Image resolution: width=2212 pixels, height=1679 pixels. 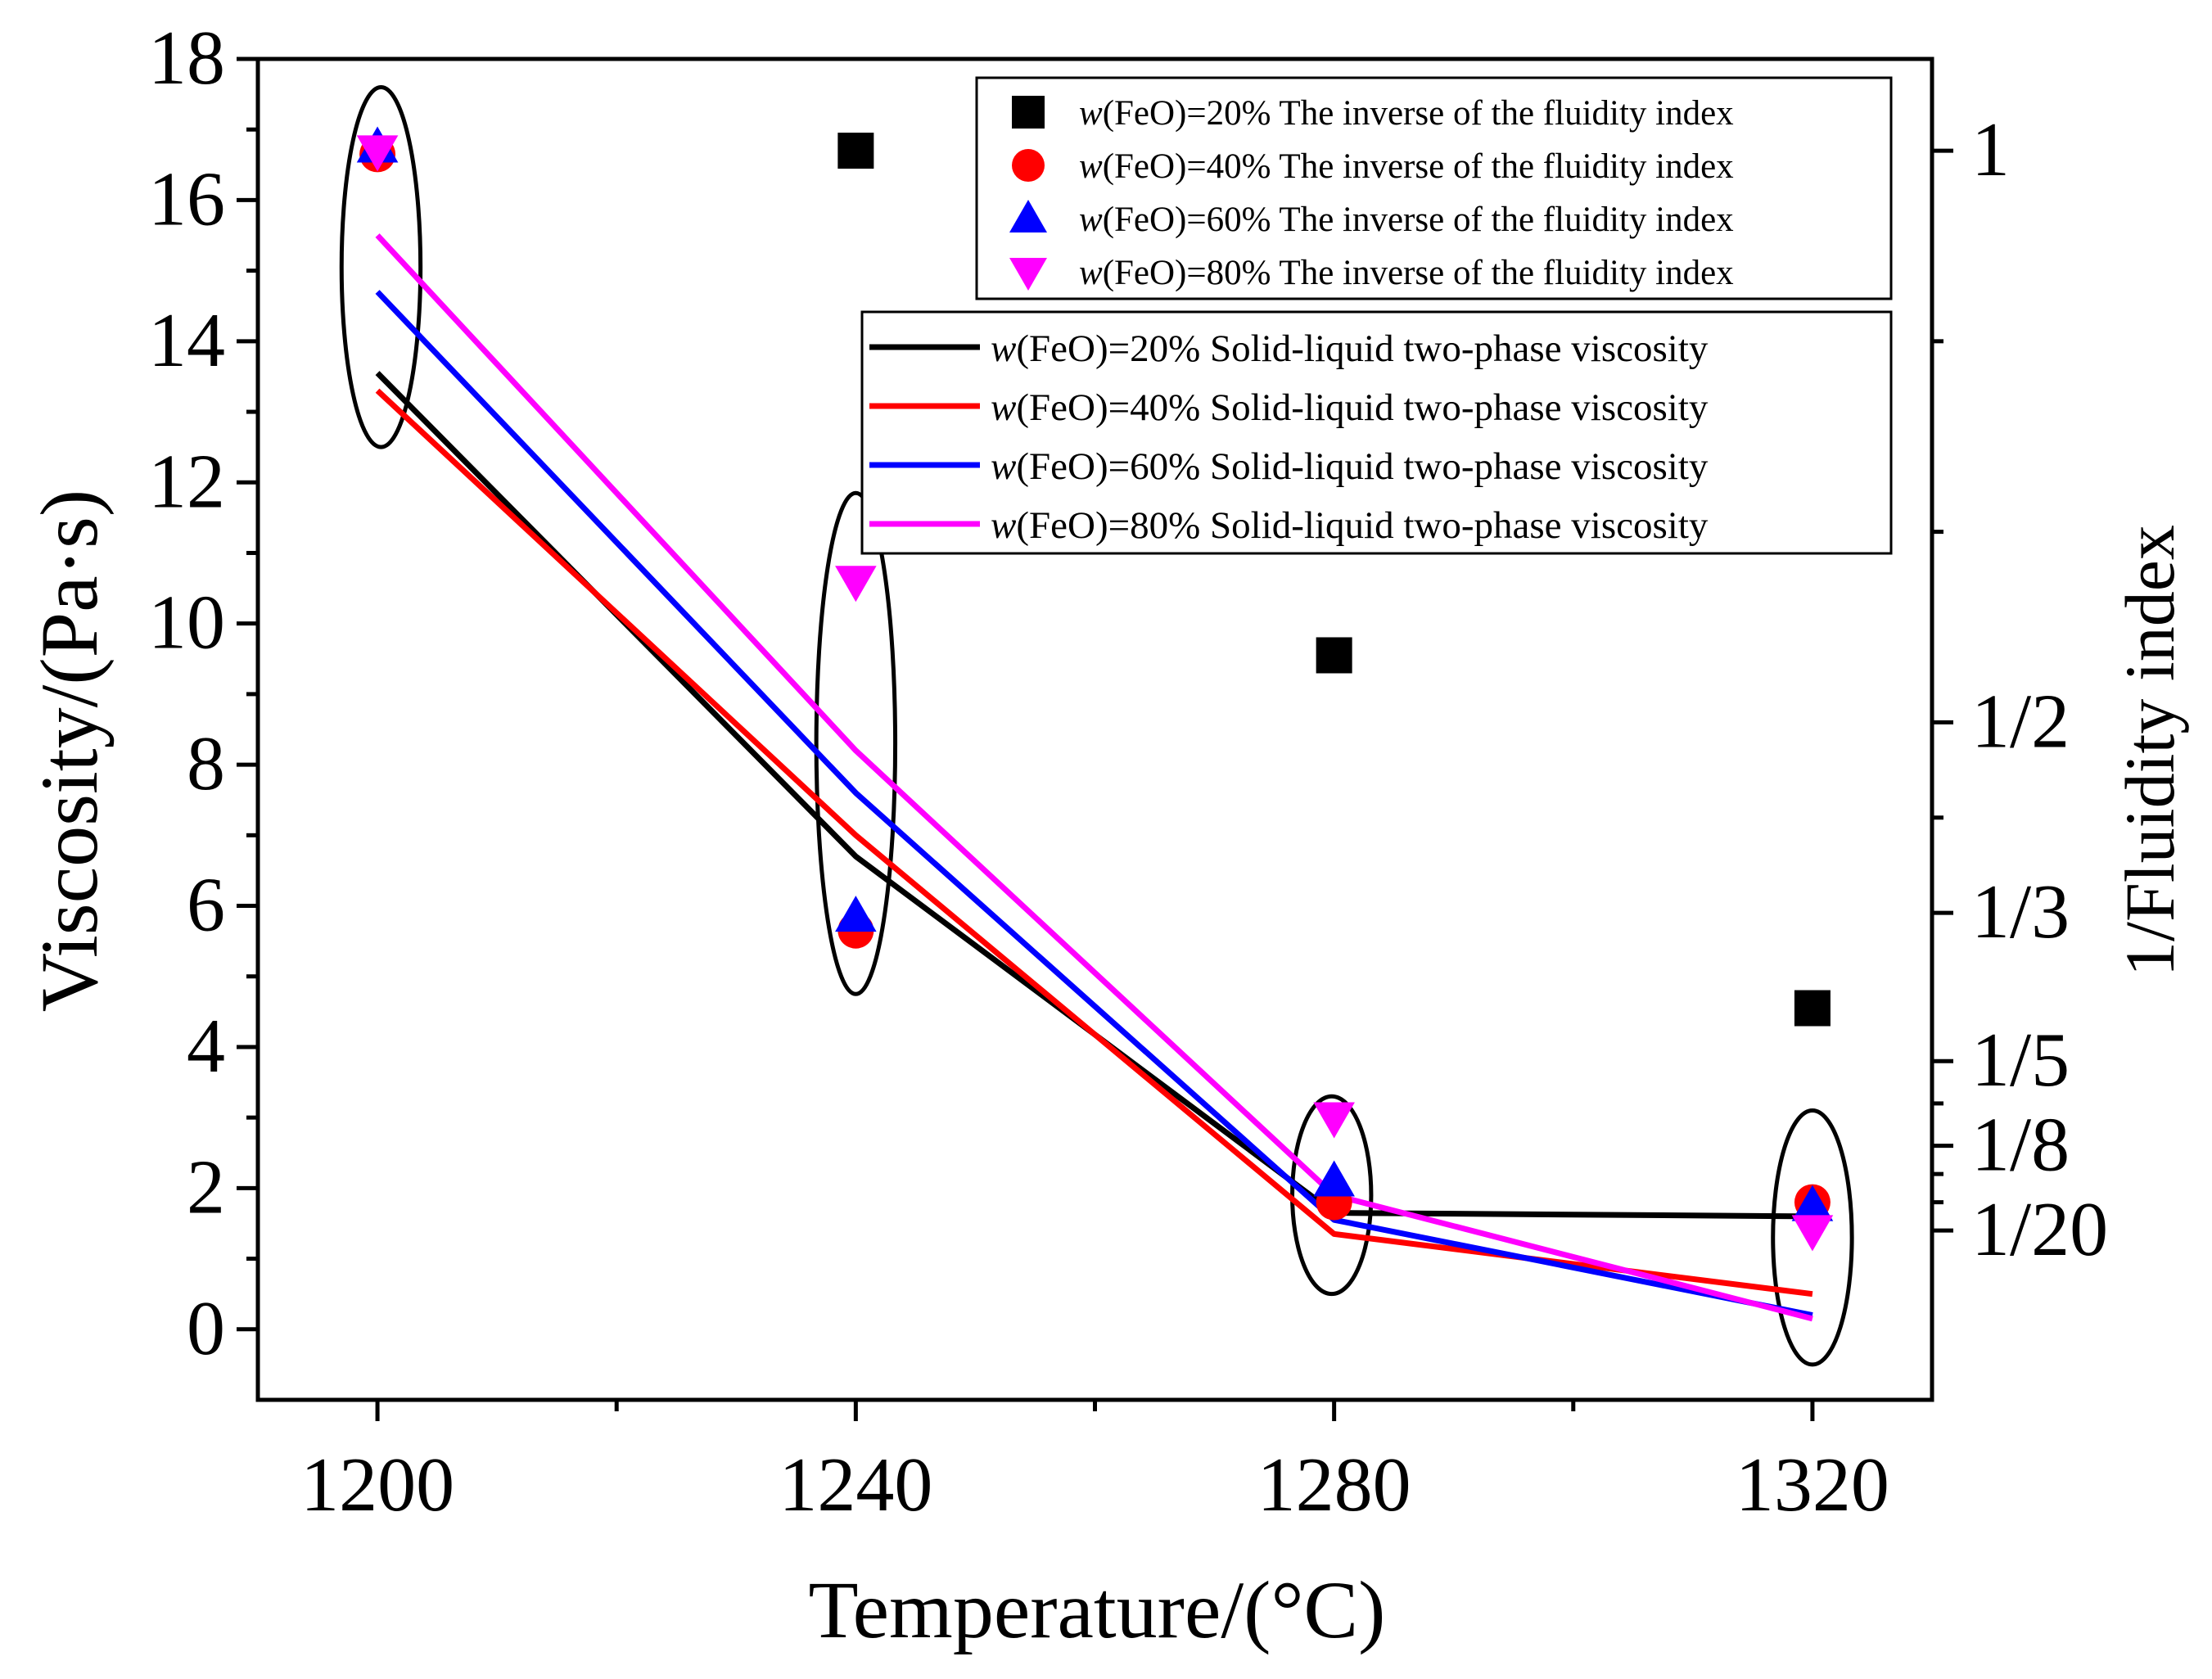 What do you see at coordinates (206, 906) in the screenshot?
I see `y-tick-label-6: 6` at bounding box center [206, 906].